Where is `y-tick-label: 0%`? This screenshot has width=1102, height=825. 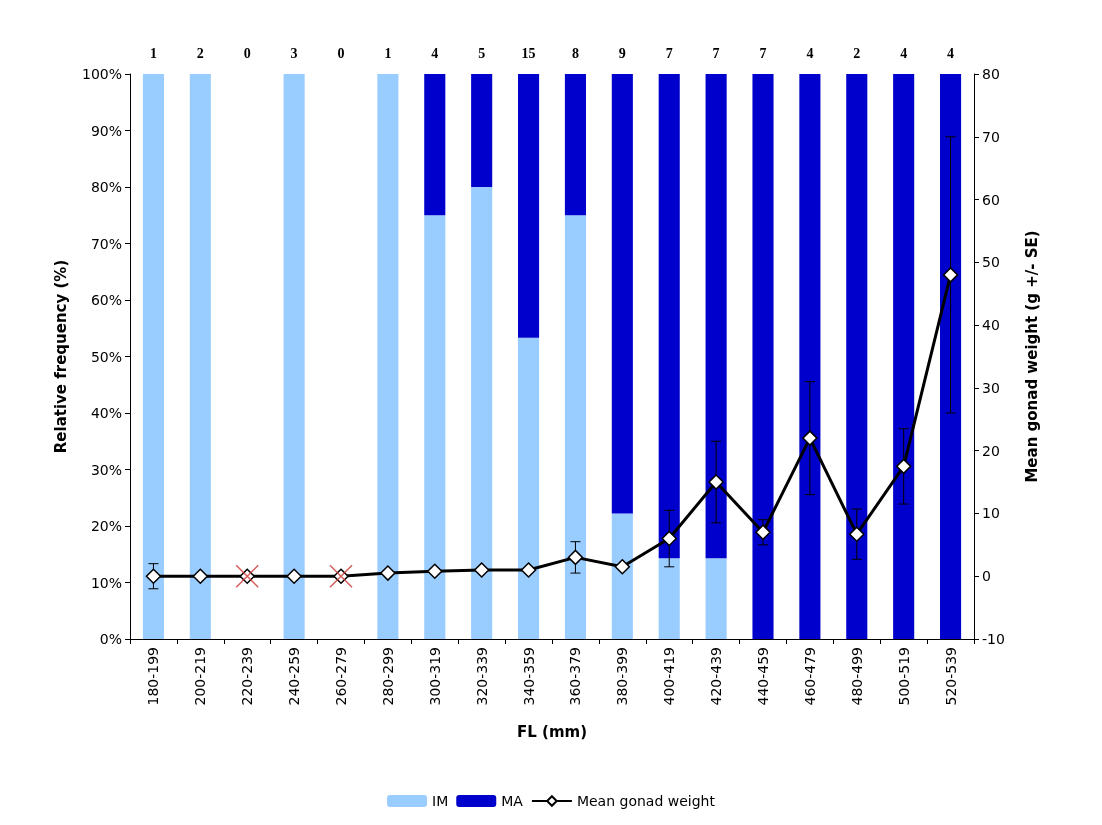
y-tick-label: 0% is located at coordinates (110, 639).